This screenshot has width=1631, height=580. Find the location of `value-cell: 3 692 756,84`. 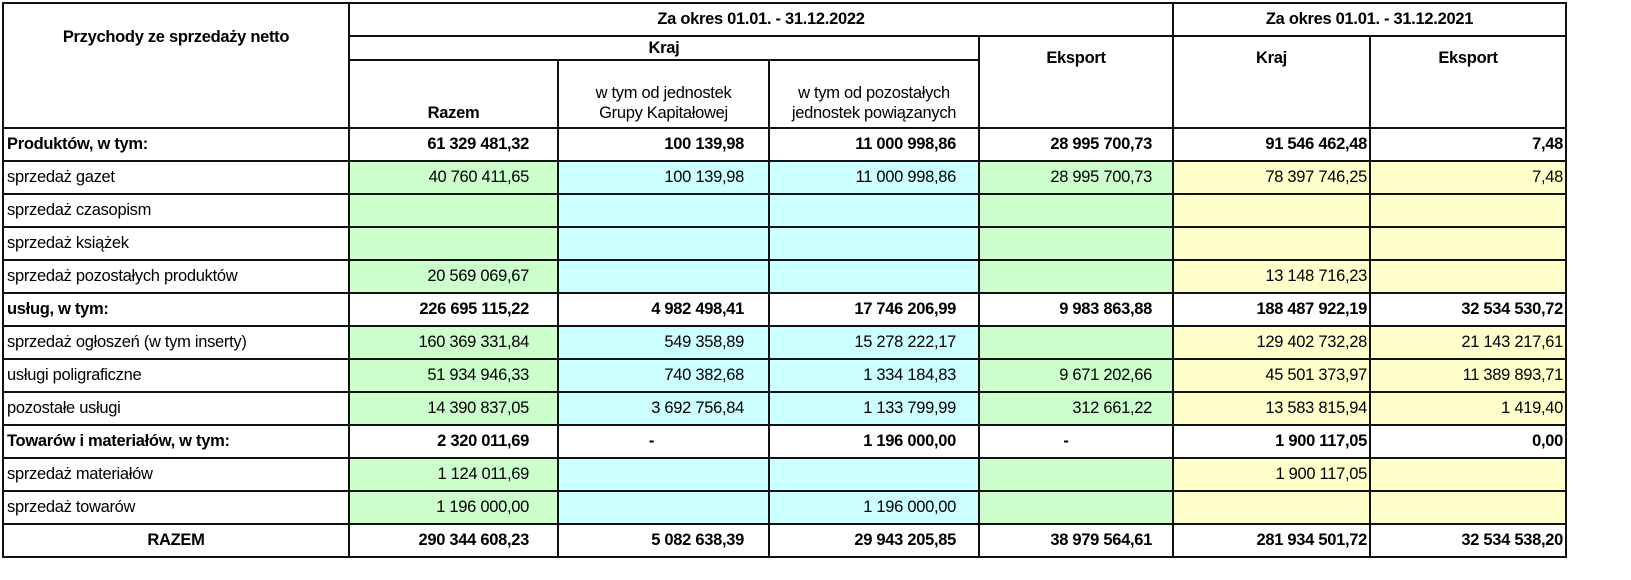

value-cell: 3 692 756,84 is located at coordinates (663, 408).